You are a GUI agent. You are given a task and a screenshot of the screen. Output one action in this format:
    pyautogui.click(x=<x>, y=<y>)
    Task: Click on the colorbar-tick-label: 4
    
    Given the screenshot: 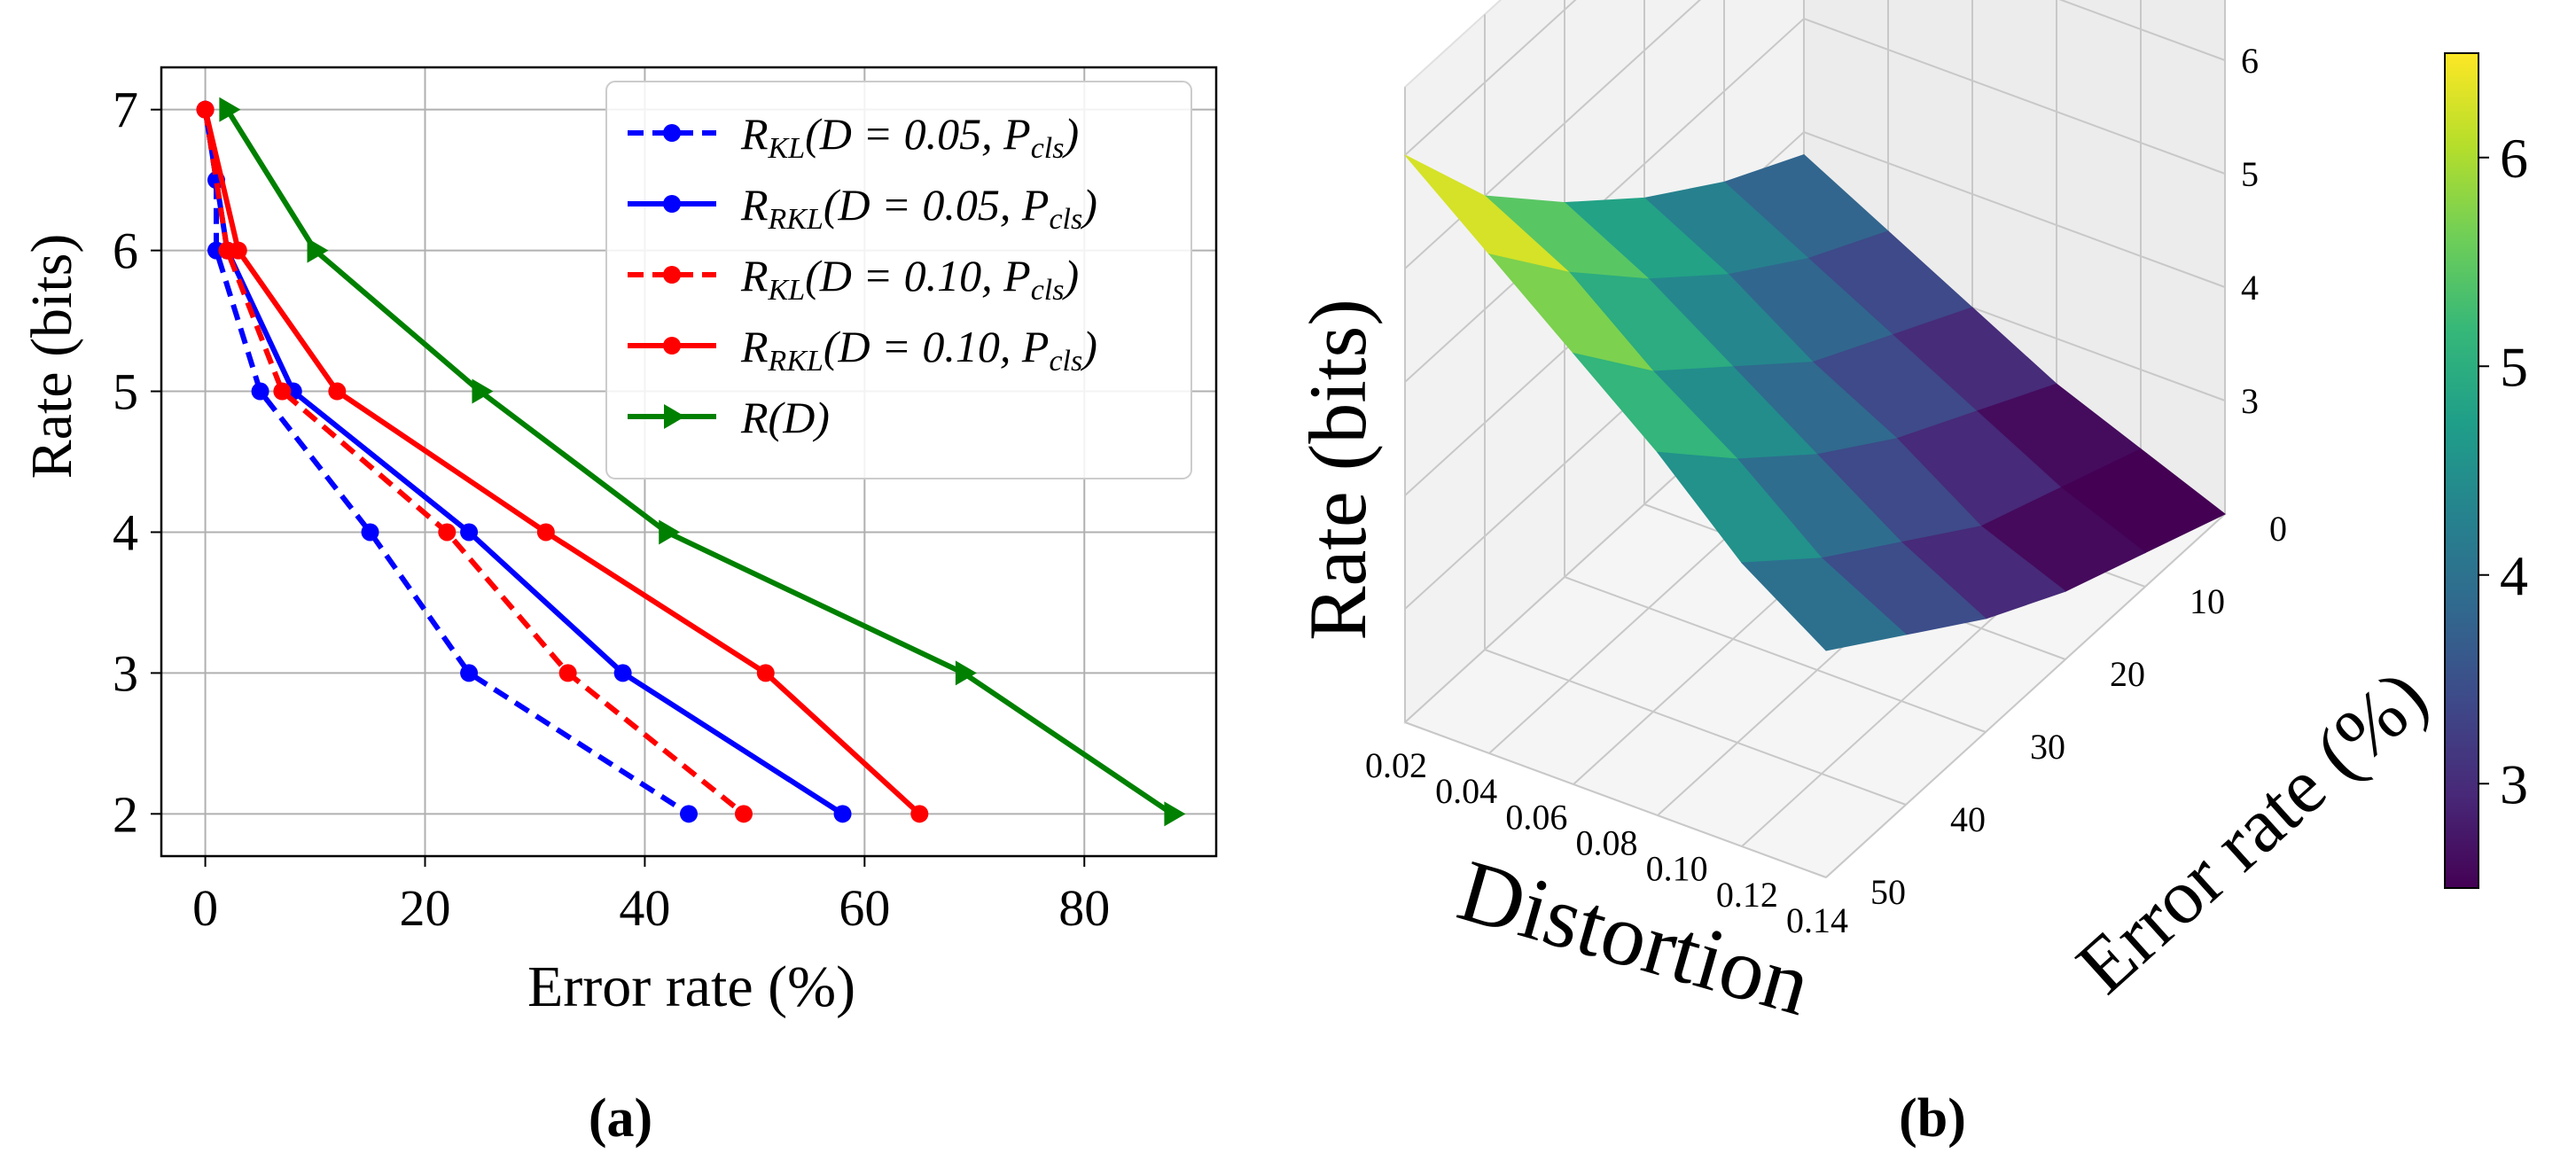 What is the action you would take?
    pyautogui.click(x=2514, y=575)
    